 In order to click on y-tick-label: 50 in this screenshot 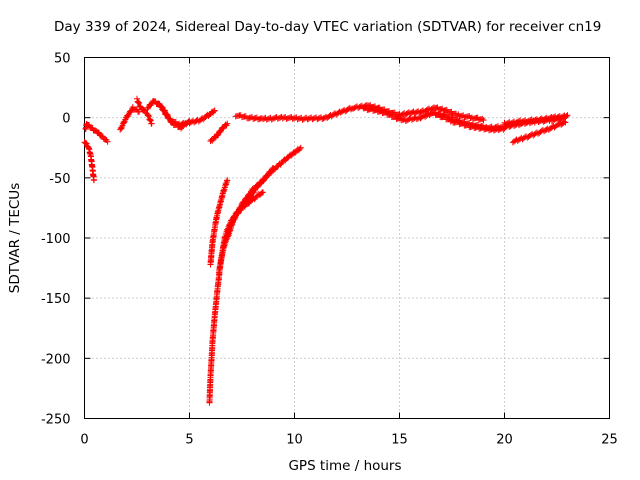, I will do `click(62, 59)`.